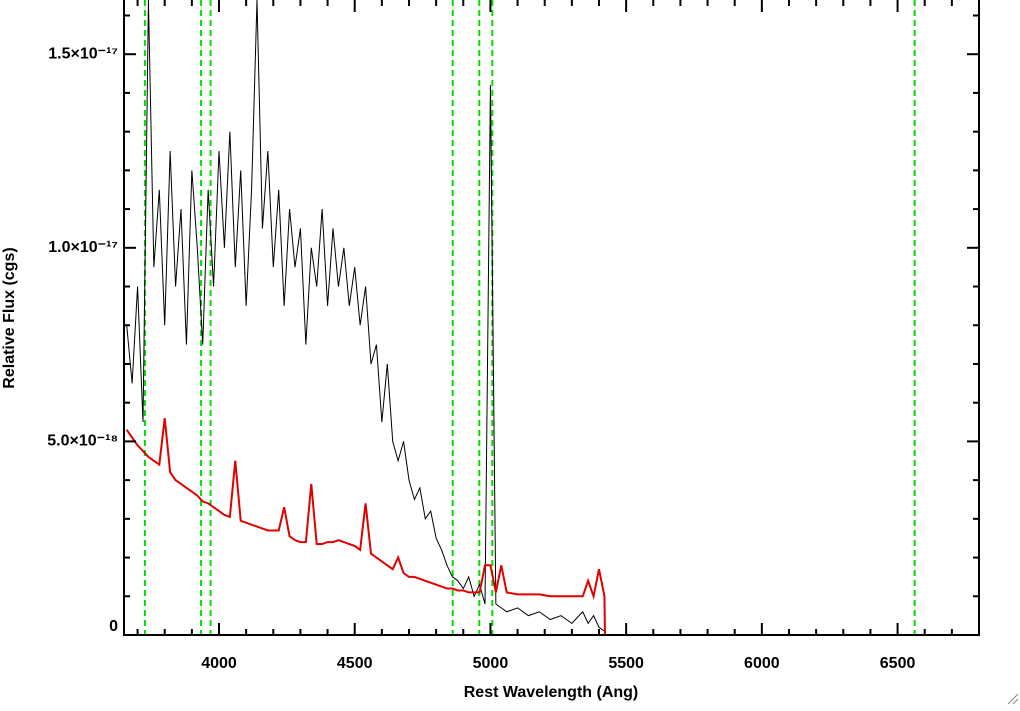 The height and width of the screenshot is (711, 1020). I want to click on resize-grip, so click(1013, 699).